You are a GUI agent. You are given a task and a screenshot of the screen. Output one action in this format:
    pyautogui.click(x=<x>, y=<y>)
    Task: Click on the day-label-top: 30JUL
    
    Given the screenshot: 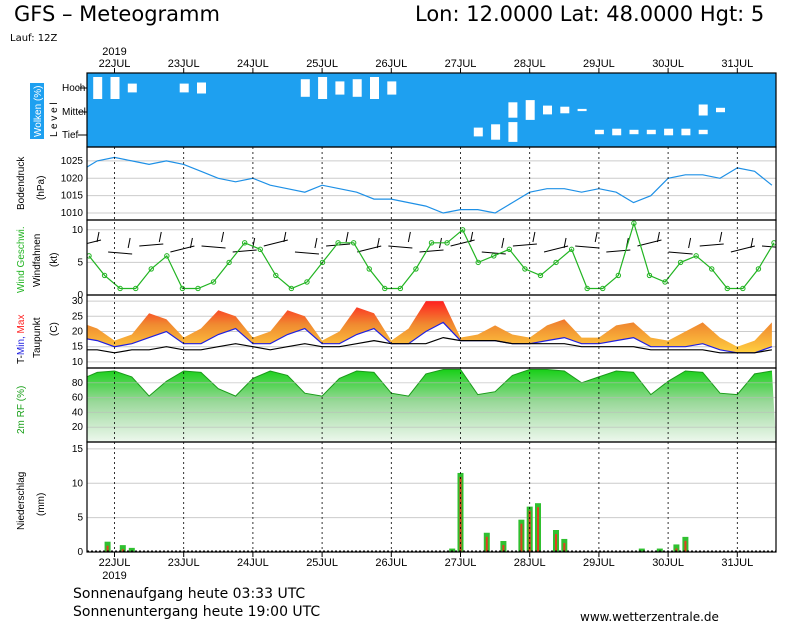 What is the action you would take?
    pyautogui.click(x=668, y=64)
    